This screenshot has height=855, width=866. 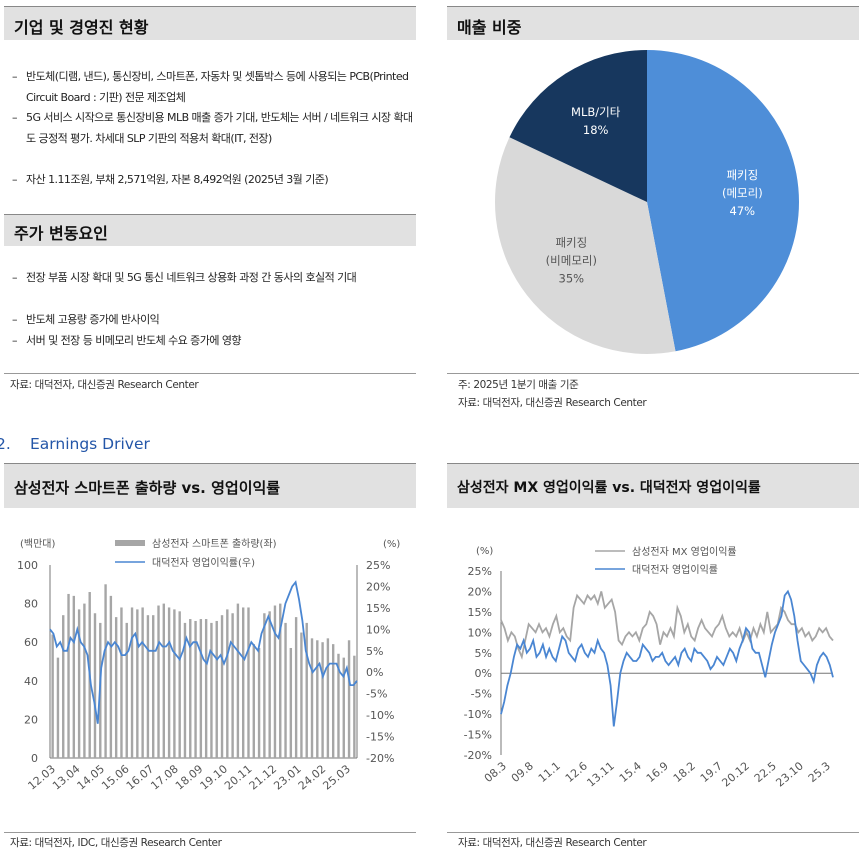 I want to click on y-tick: 25%, so click(x=480, y=571).